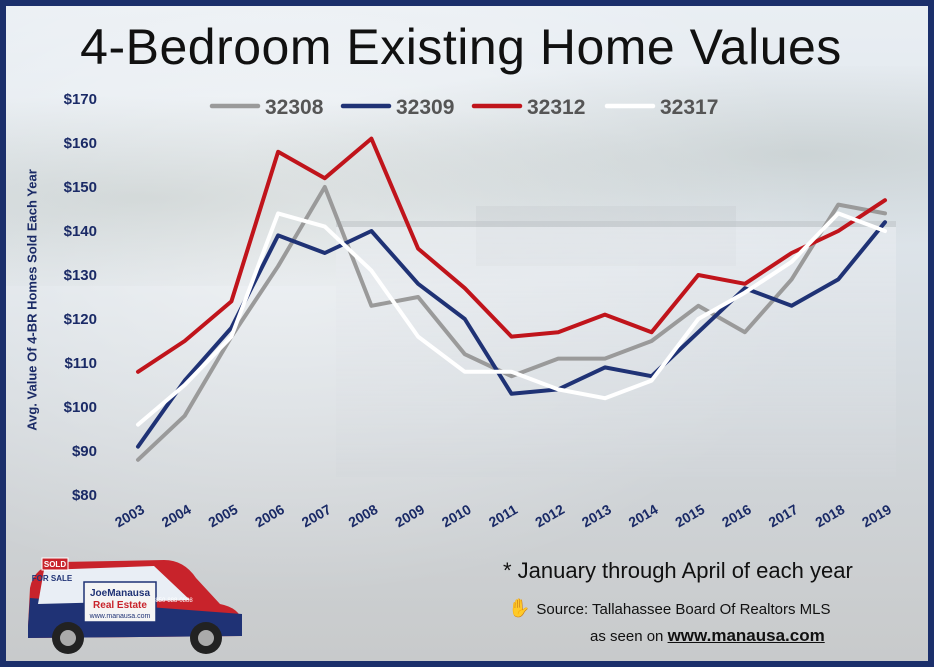  I want to click on x-tick-label: 2013, so click(596, 516).